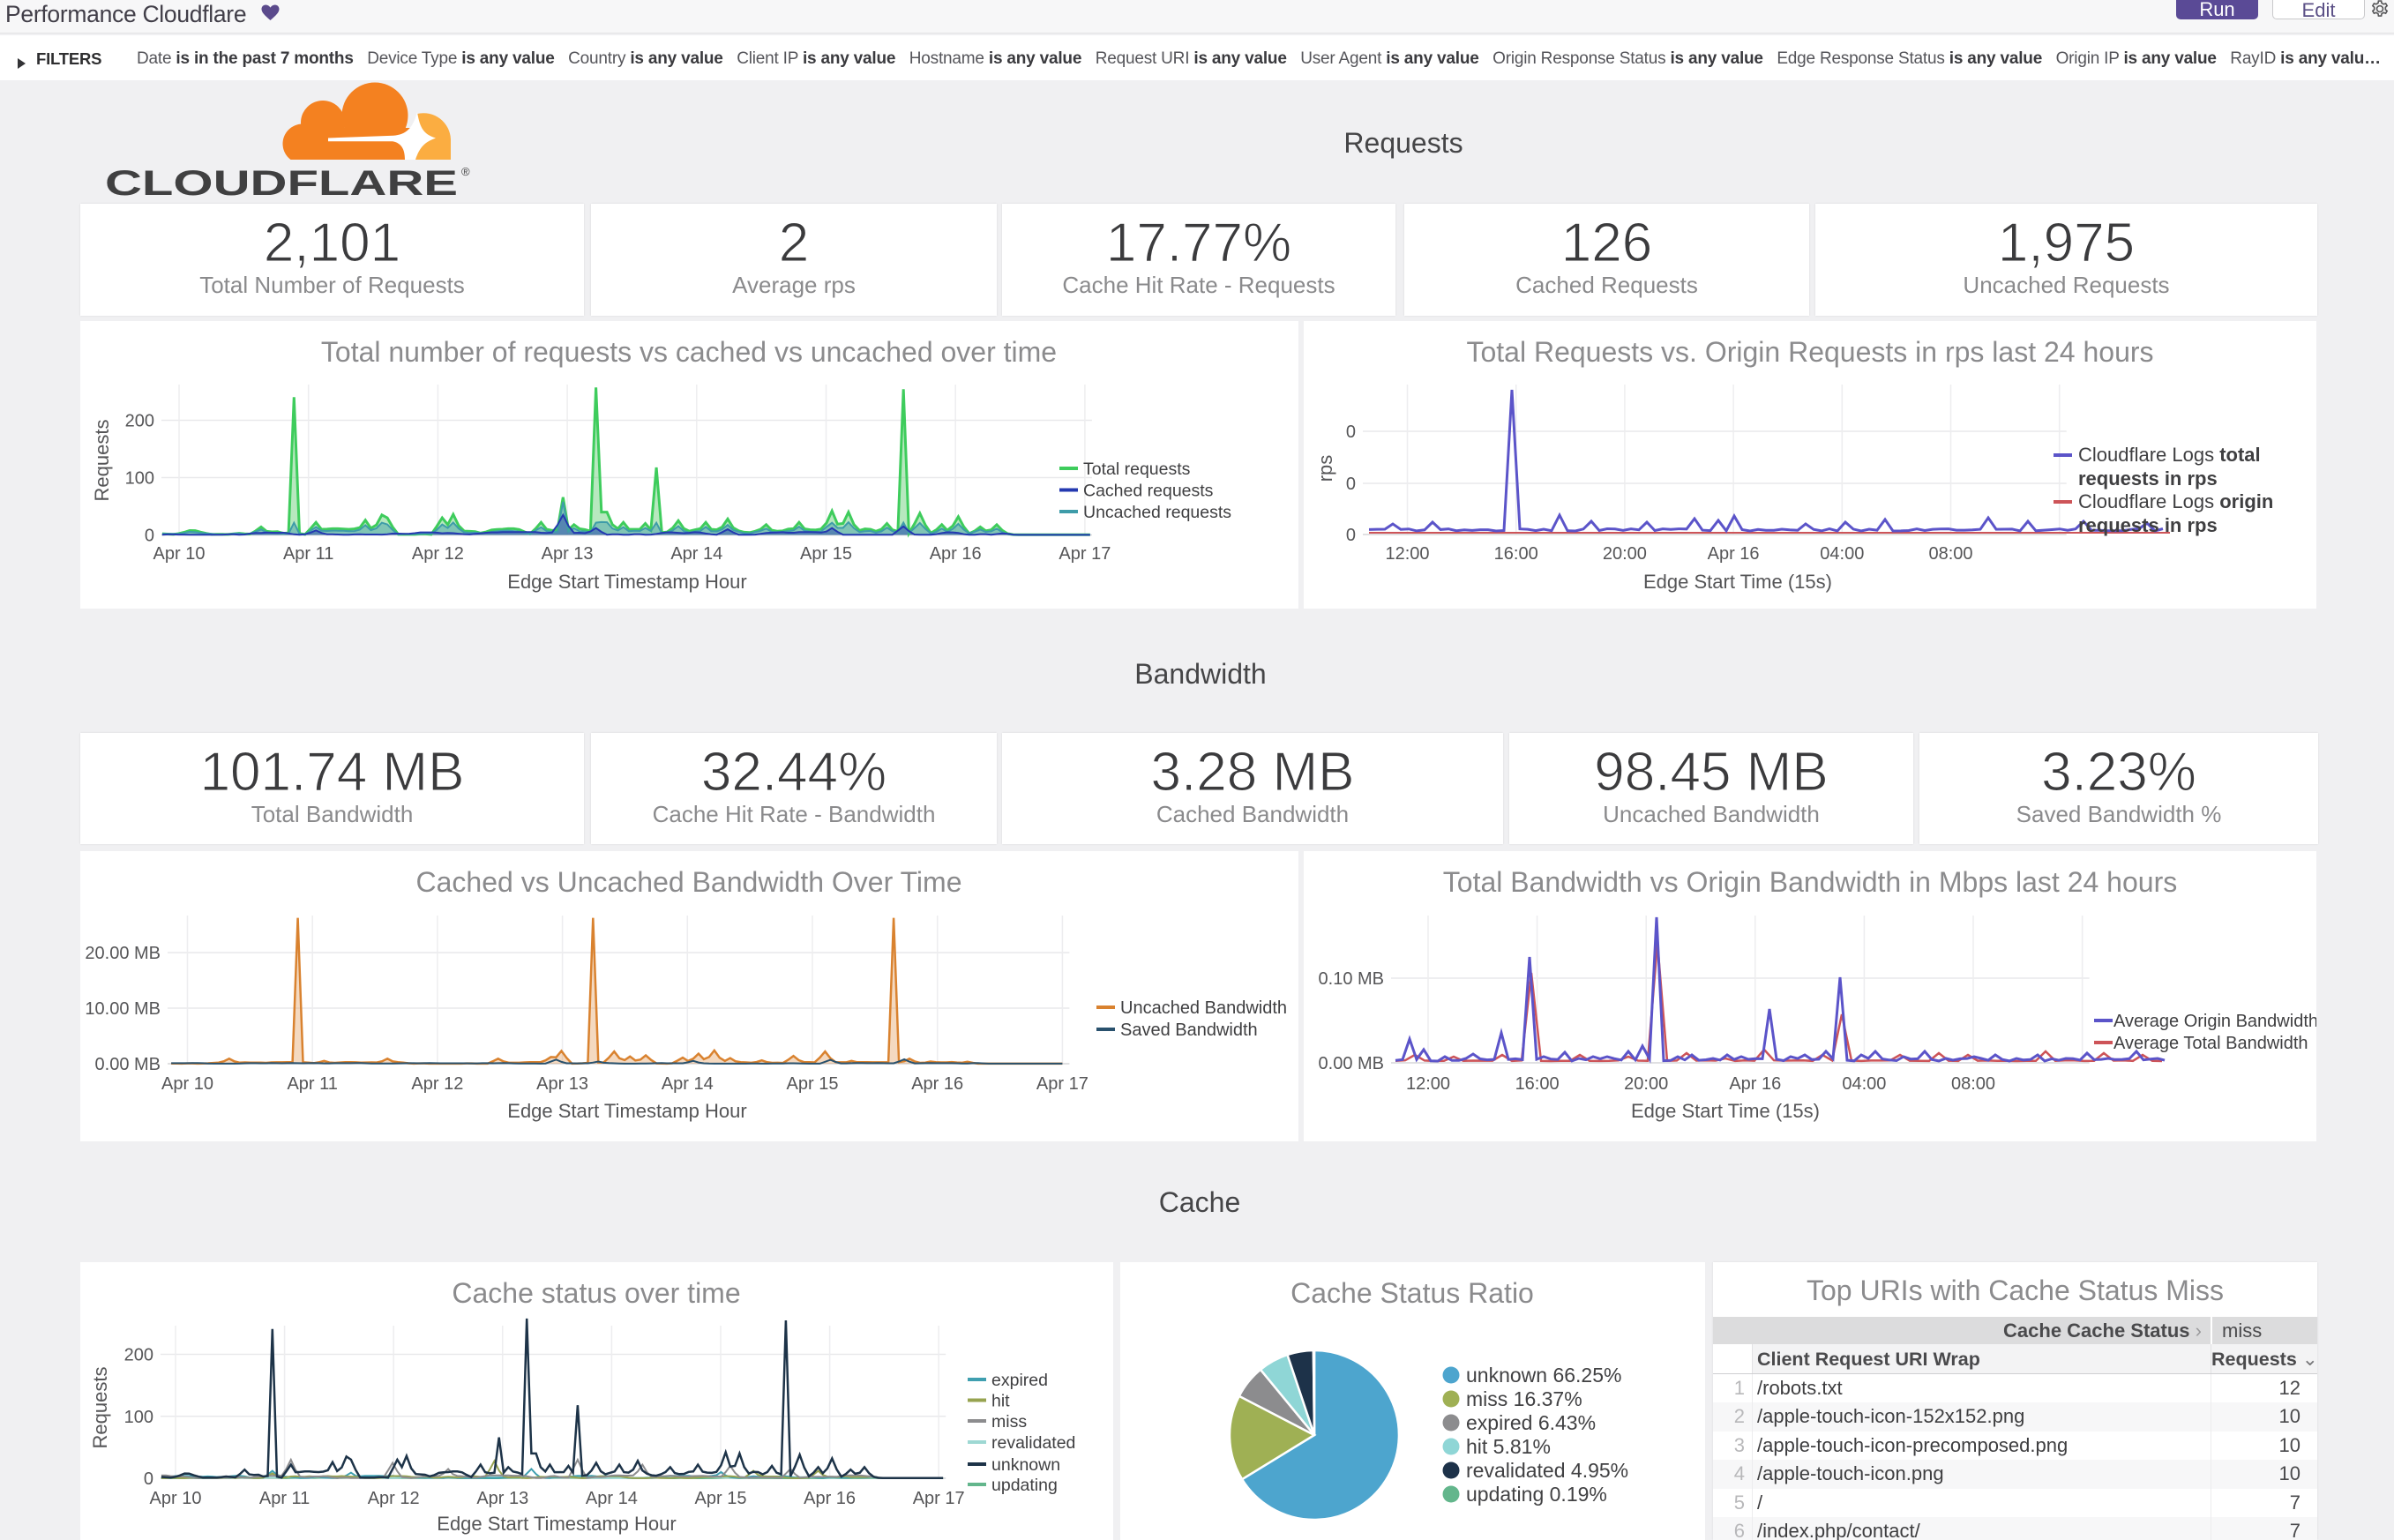 The height and width of the screenshot is (1540, 2394). Describe the element at coordinates (596, 1293) in the screenshot. I see `svg-text: Cache status over time` at that location.